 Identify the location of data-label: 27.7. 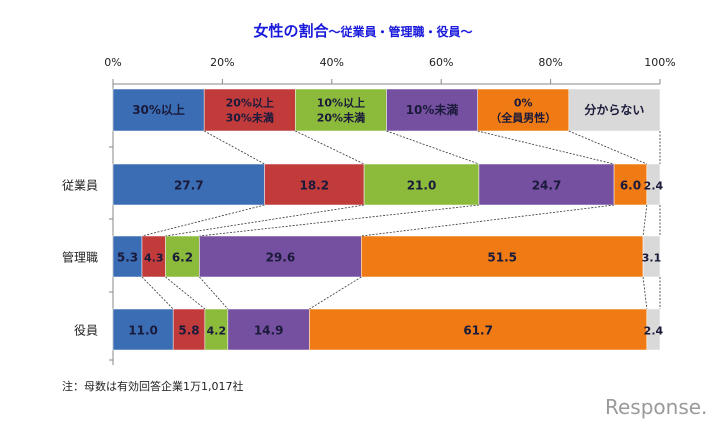
(189, 186).